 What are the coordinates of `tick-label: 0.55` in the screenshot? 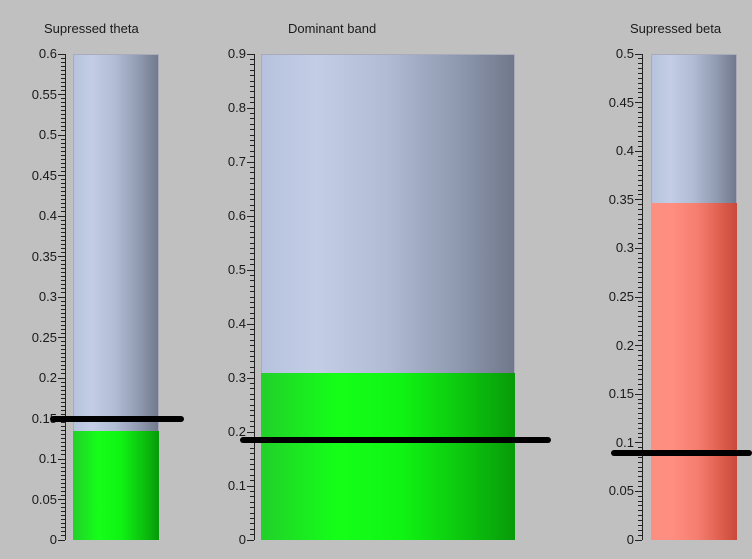 It's located at (44, 94).